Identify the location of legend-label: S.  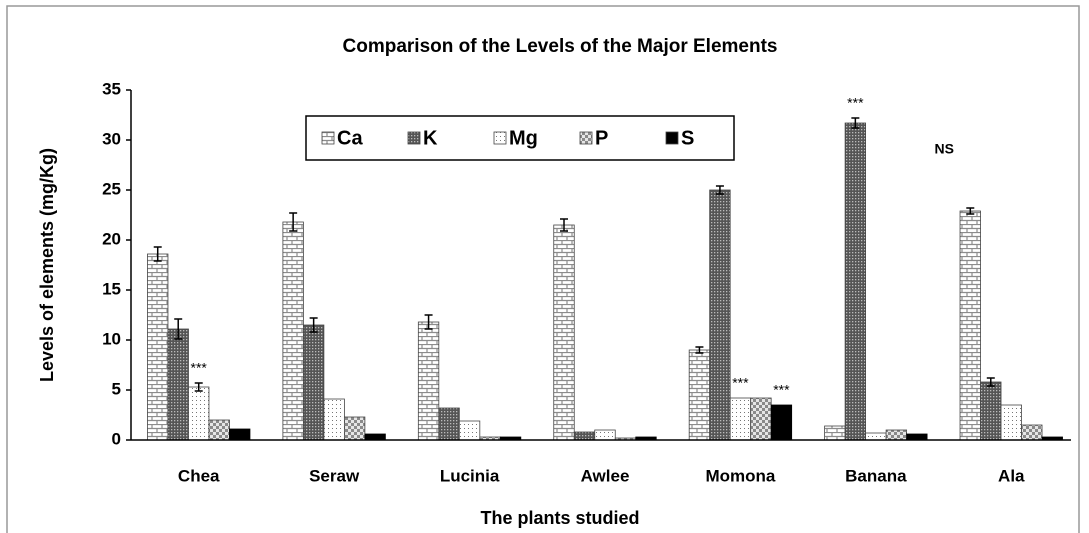
(687, 138).